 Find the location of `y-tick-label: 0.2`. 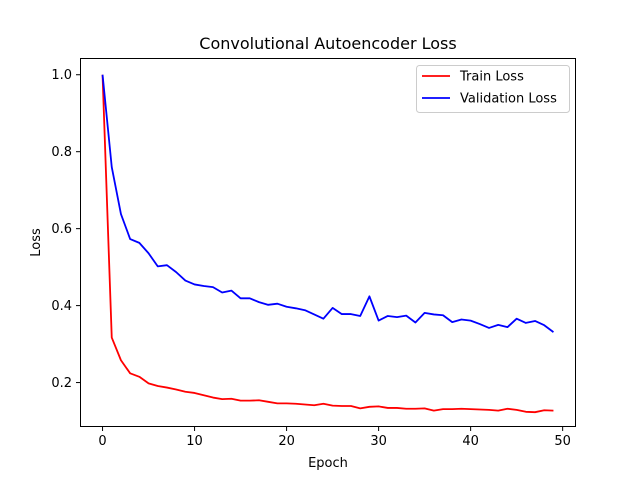

y-tick-label: 0.2 is located at coordinates (61, 383).